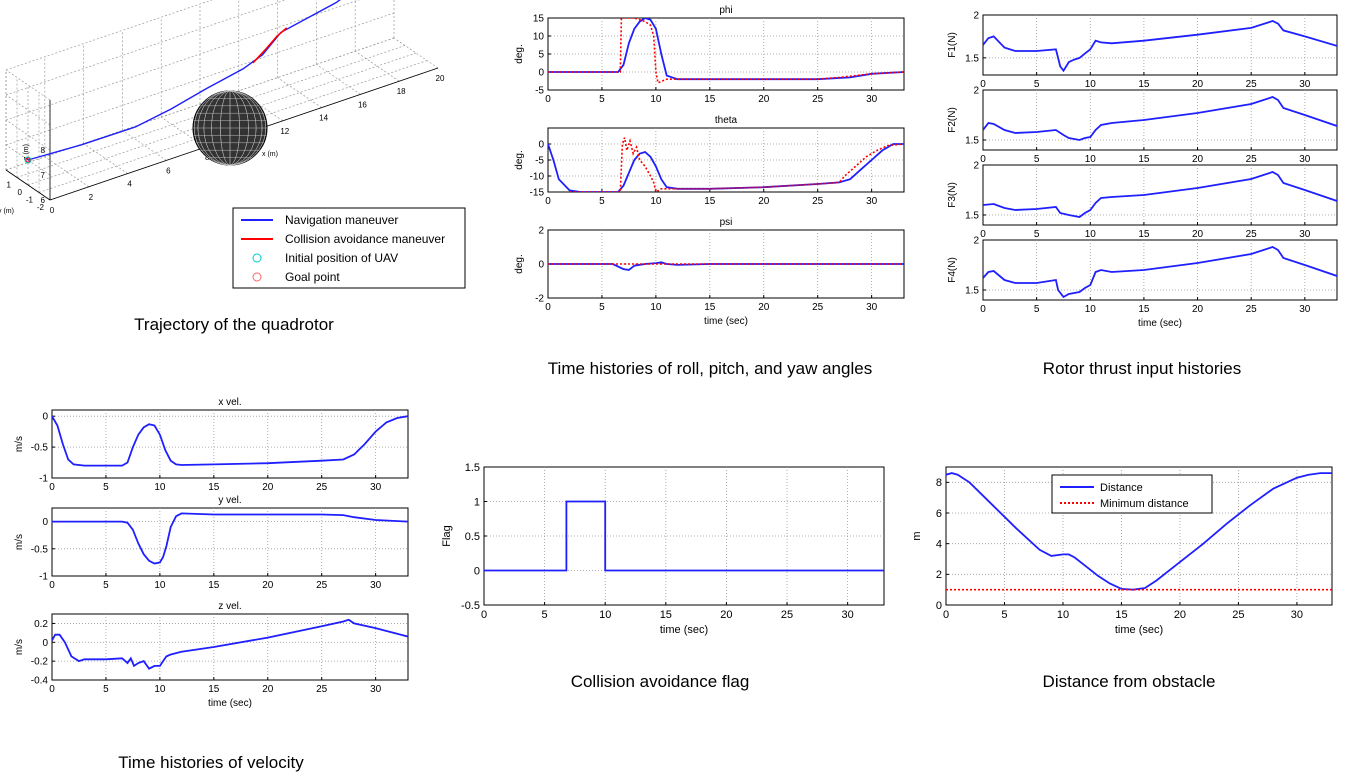  Describe the element at coordinates (472, 537) in the screenshot. I see `flag-ytick-label: 0.5` at that location.